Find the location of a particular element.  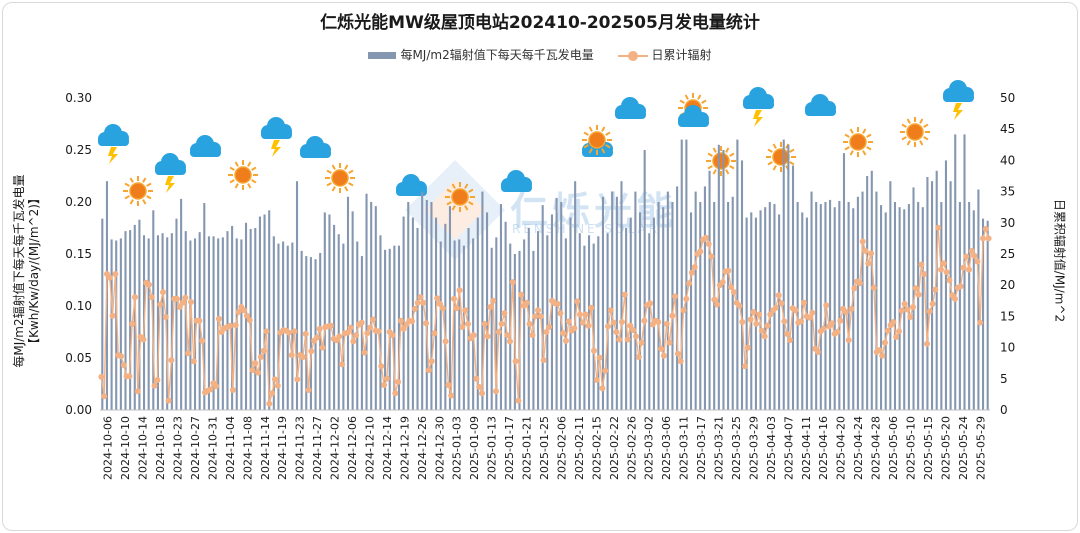

x-tick-label: 2025-04-11 is located at coordinates (806, 448).